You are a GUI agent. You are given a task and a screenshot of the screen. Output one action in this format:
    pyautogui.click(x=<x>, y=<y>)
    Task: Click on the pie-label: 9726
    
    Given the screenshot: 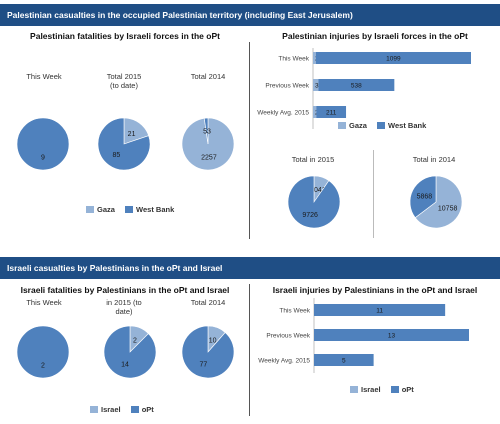 What is the action you would take?
    pyautogui.click(x=310, y=215)
    